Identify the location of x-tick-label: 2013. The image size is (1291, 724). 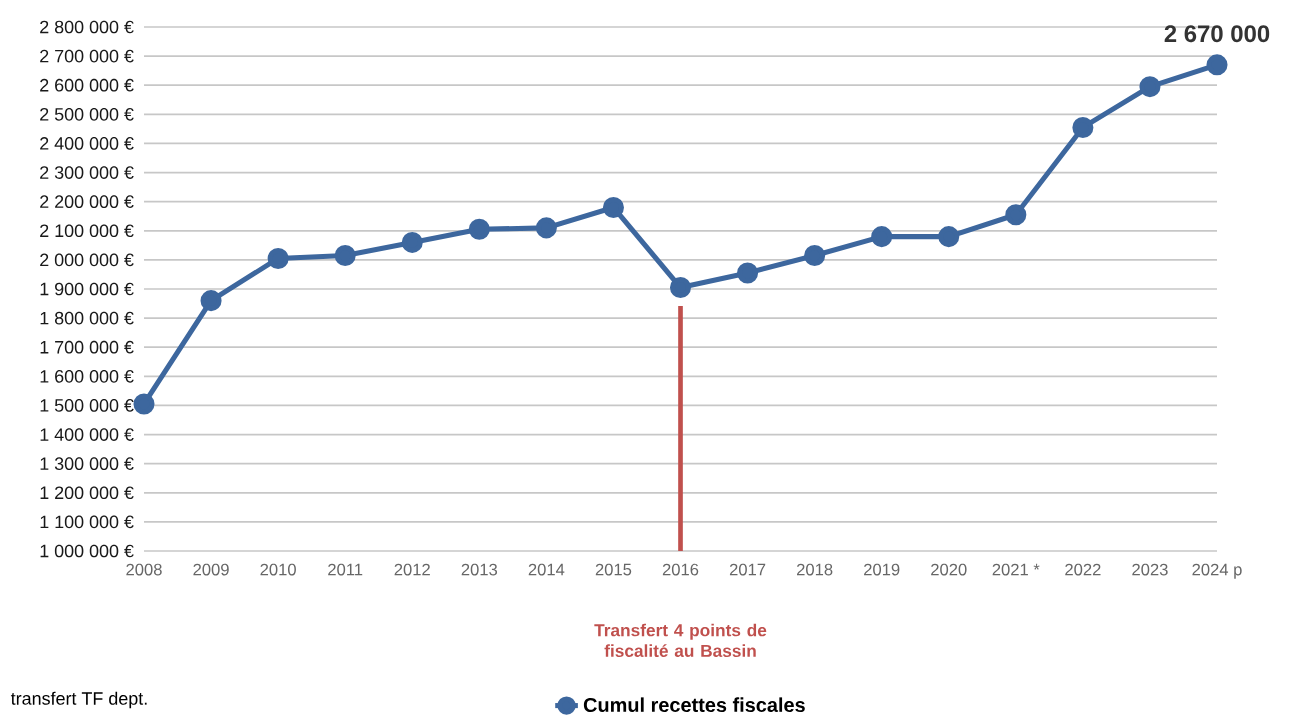
(479, 569).